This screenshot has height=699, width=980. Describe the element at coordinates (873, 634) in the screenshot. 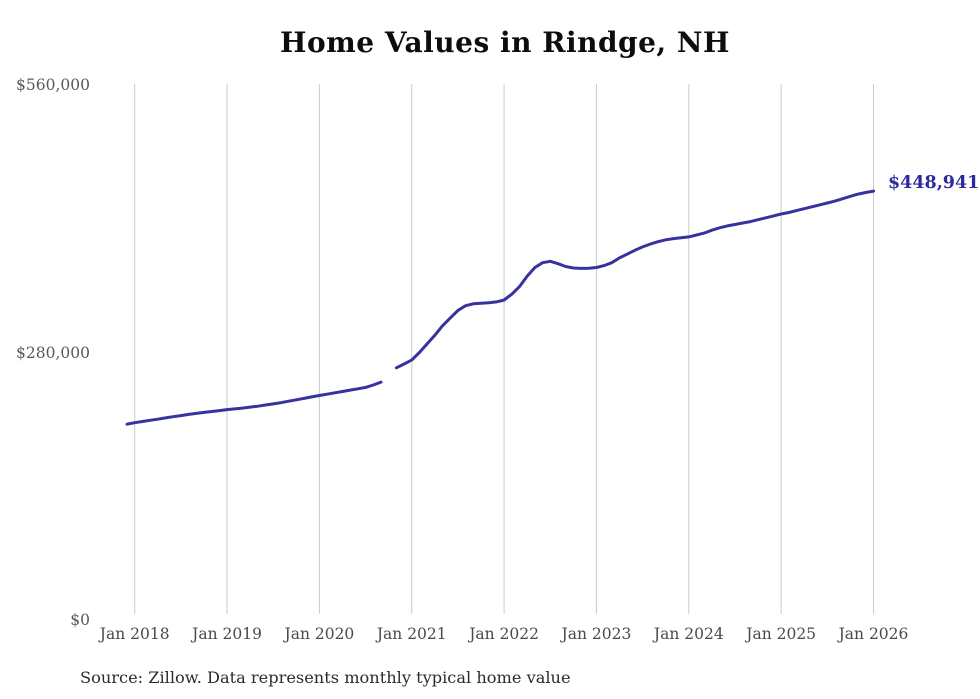

I see `x-tick-label: Jan 2026` at that location.